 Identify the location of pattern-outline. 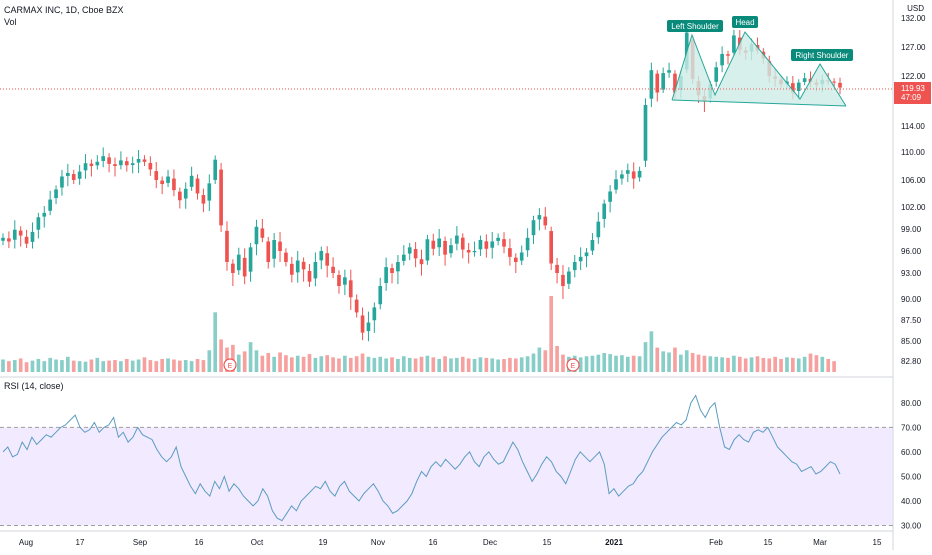
(759, 69).